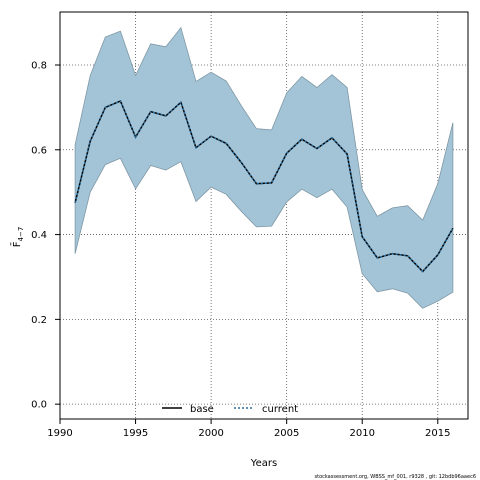 The width and height of the screenshot is (480, 480). What do you see at coordinates (39, 405) in the screenshot?
I see `y-tick-label: 0.0` at bounding box center [39, 405].